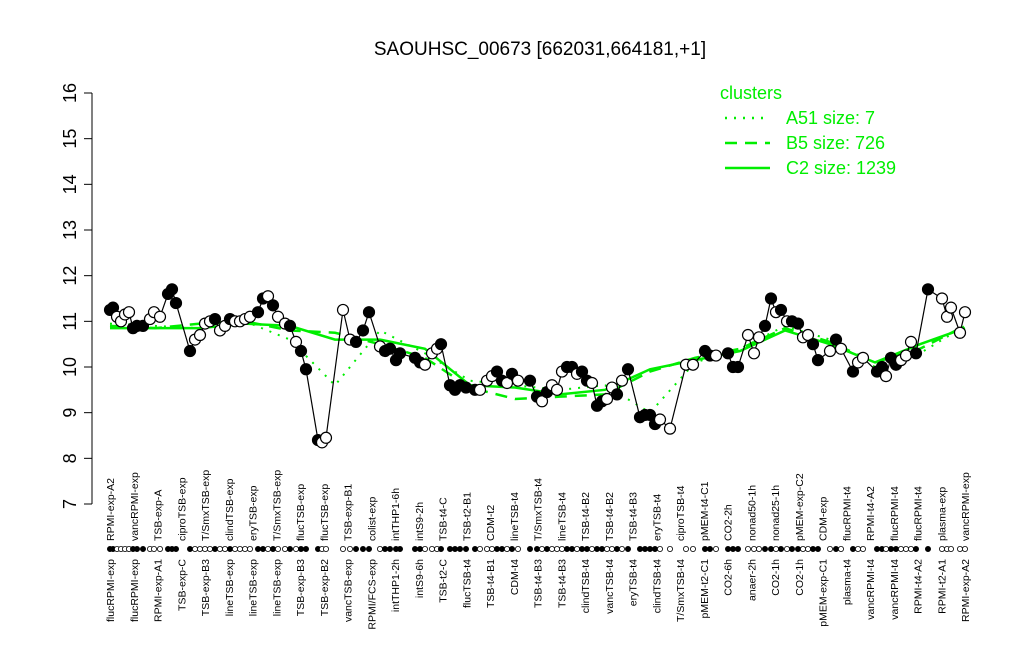 The width and height of the screenshot is (1024, 645). I want to click on legend-label: A51 size: 7, so click(830, 118).